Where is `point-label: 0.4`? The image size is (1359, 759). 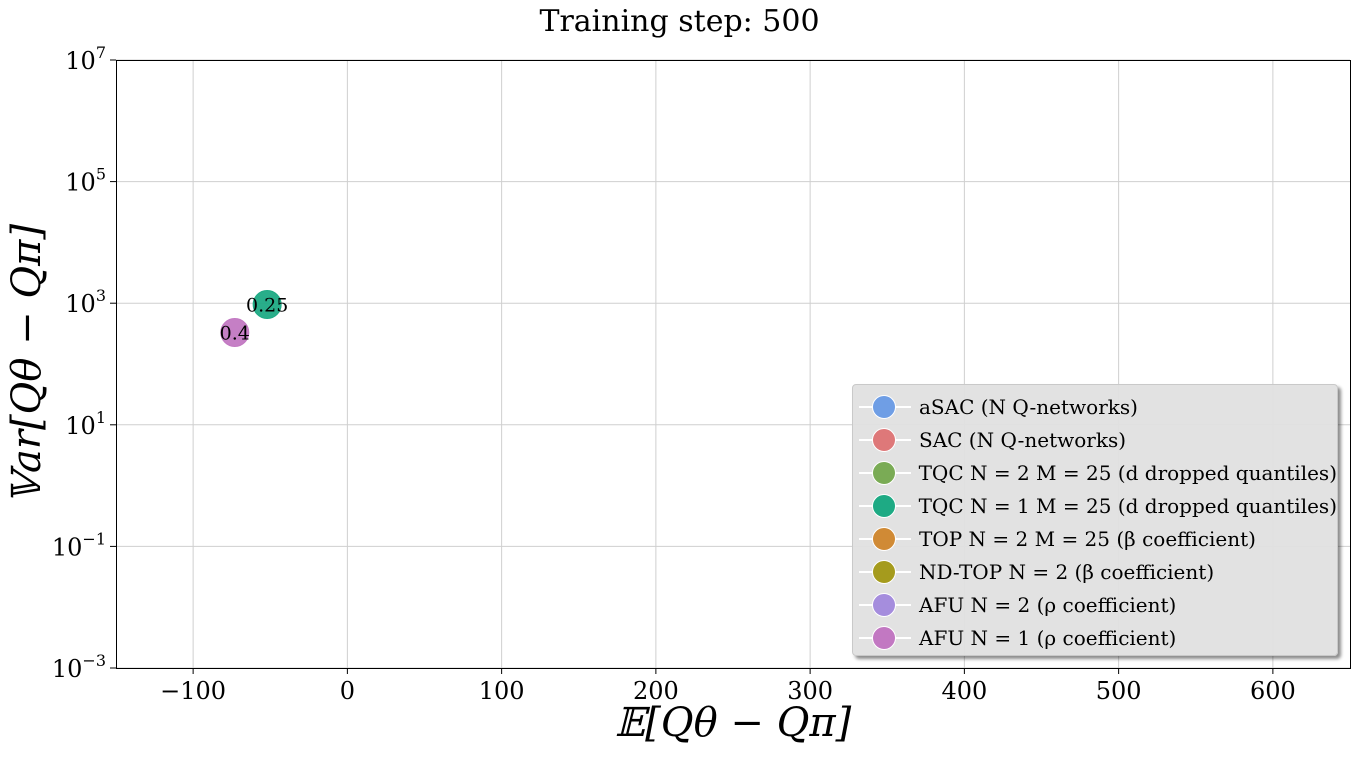
point-label: 0.4 is located at coordinates (235, 333).